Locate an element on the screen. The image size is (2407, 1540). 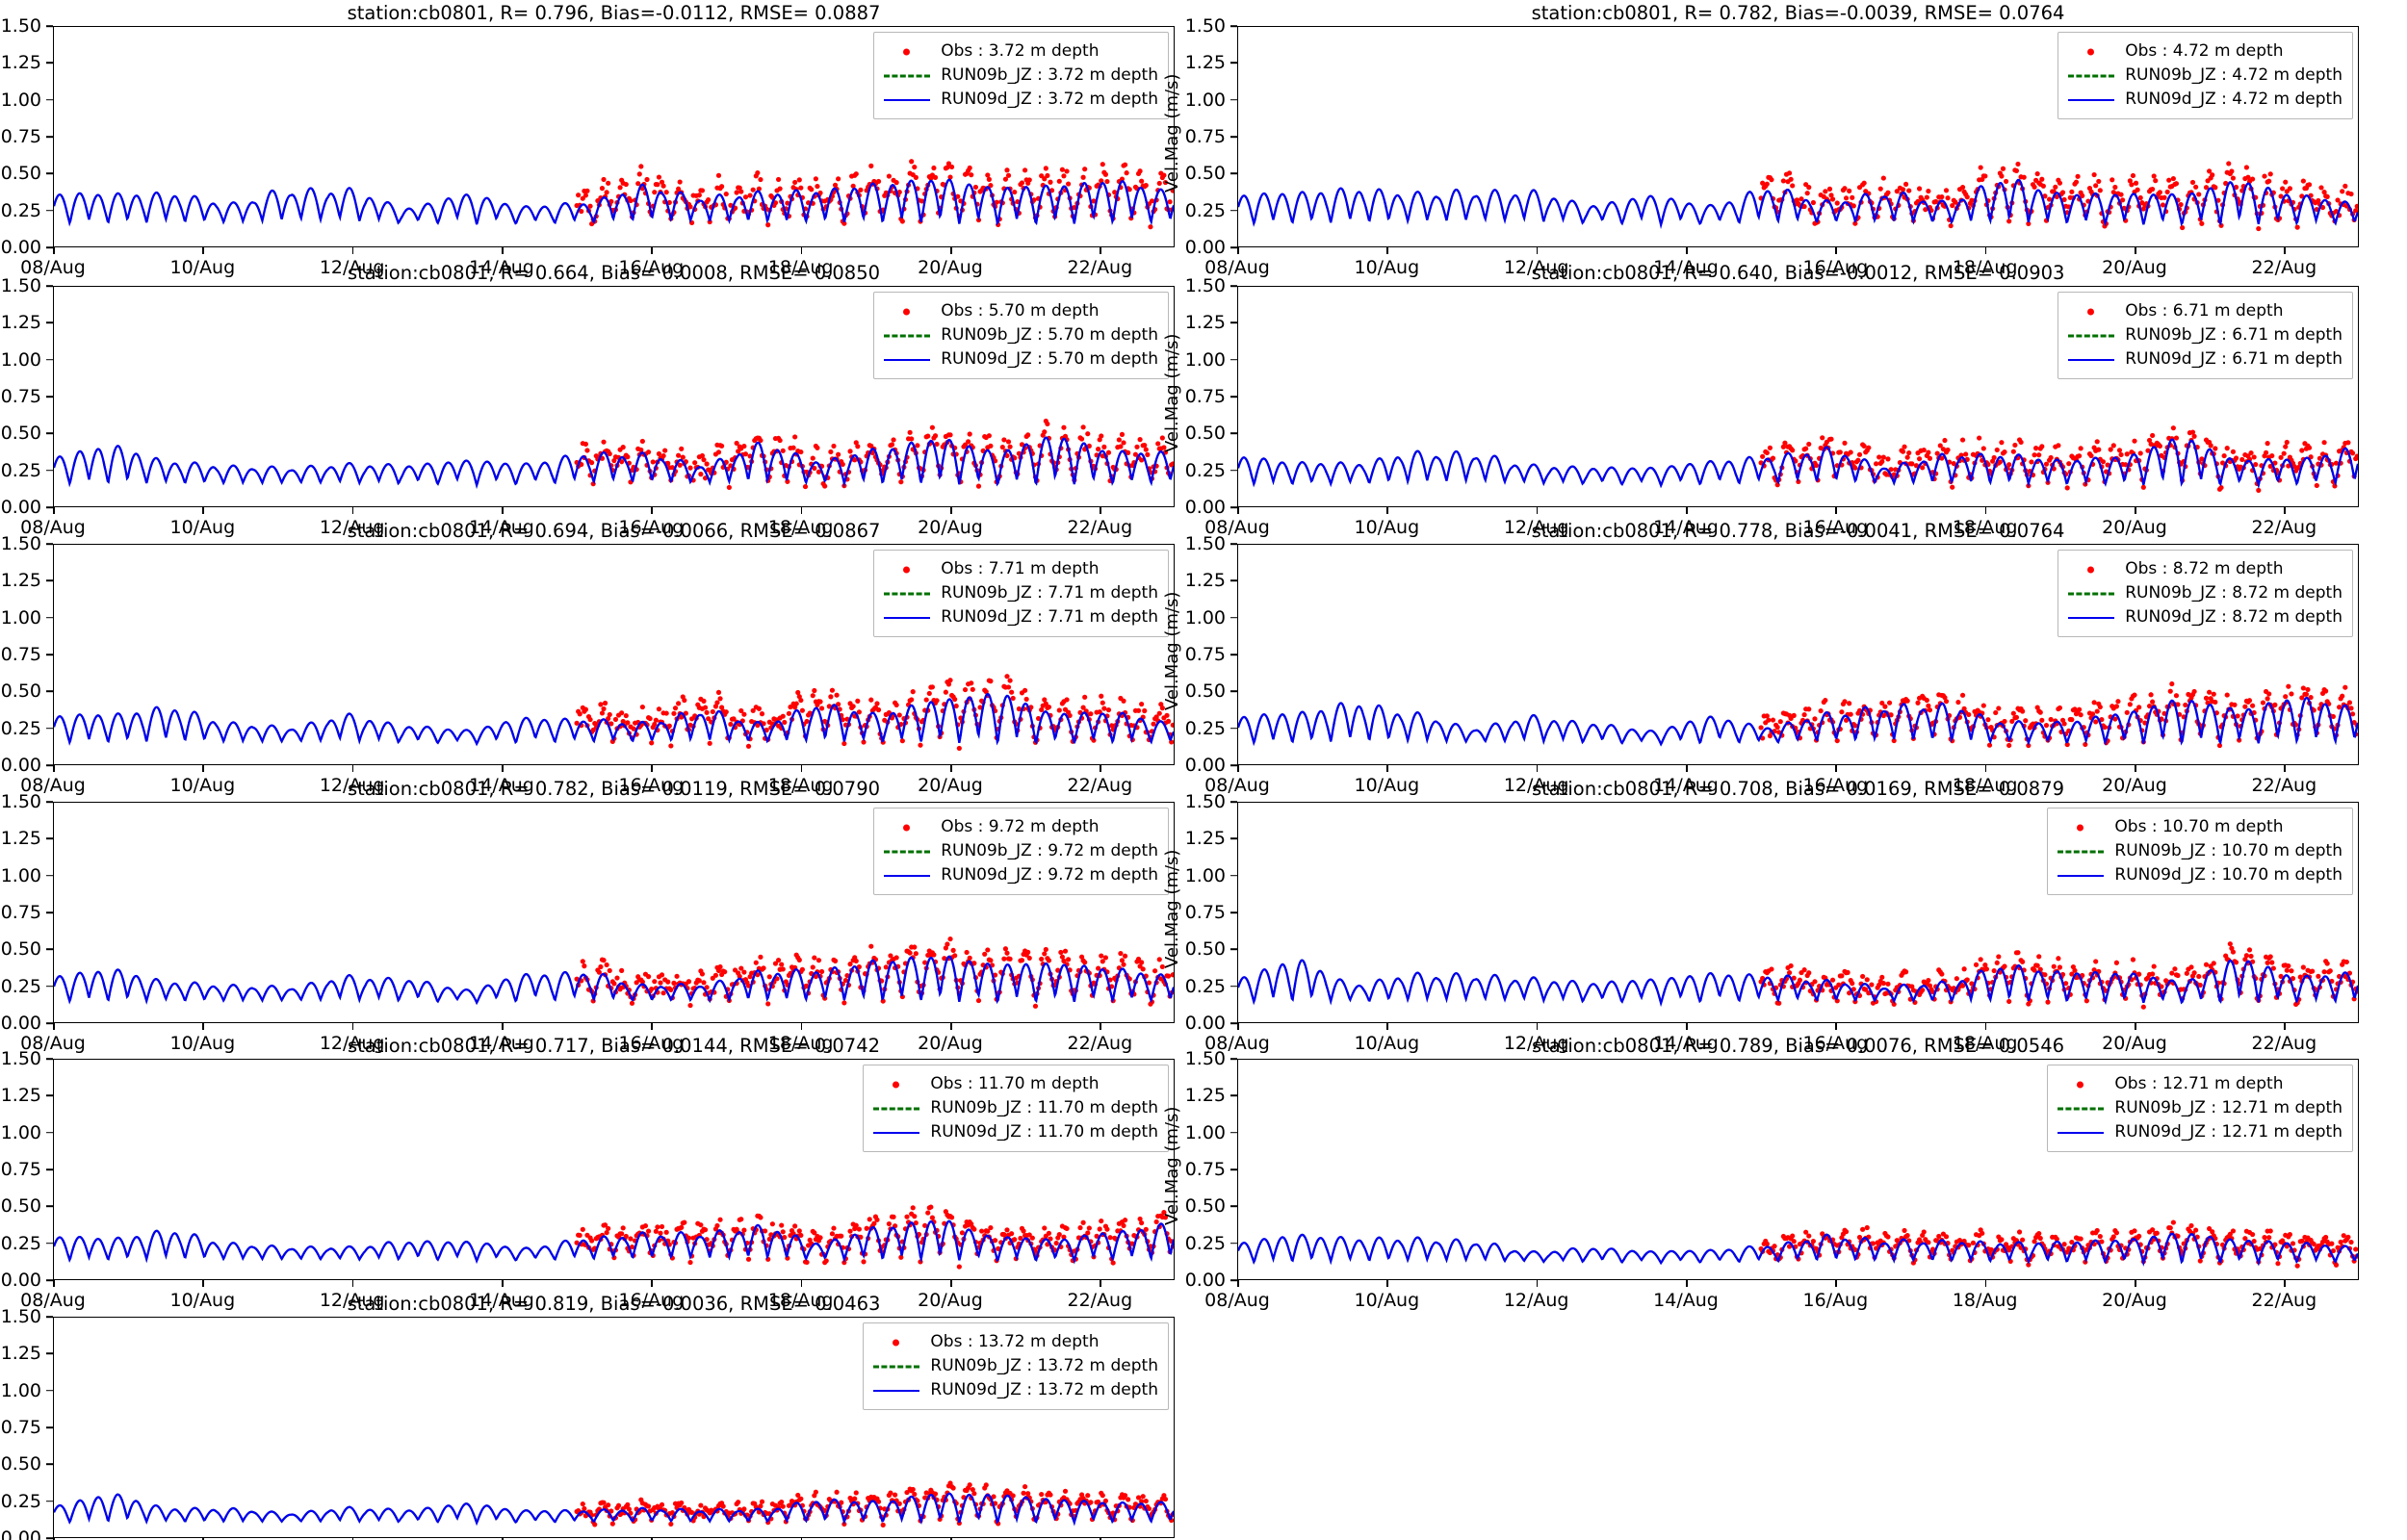
legend-item-run09b: RUN09b_JZ : 4.72 m depth is located at coordinates (2204, 76).